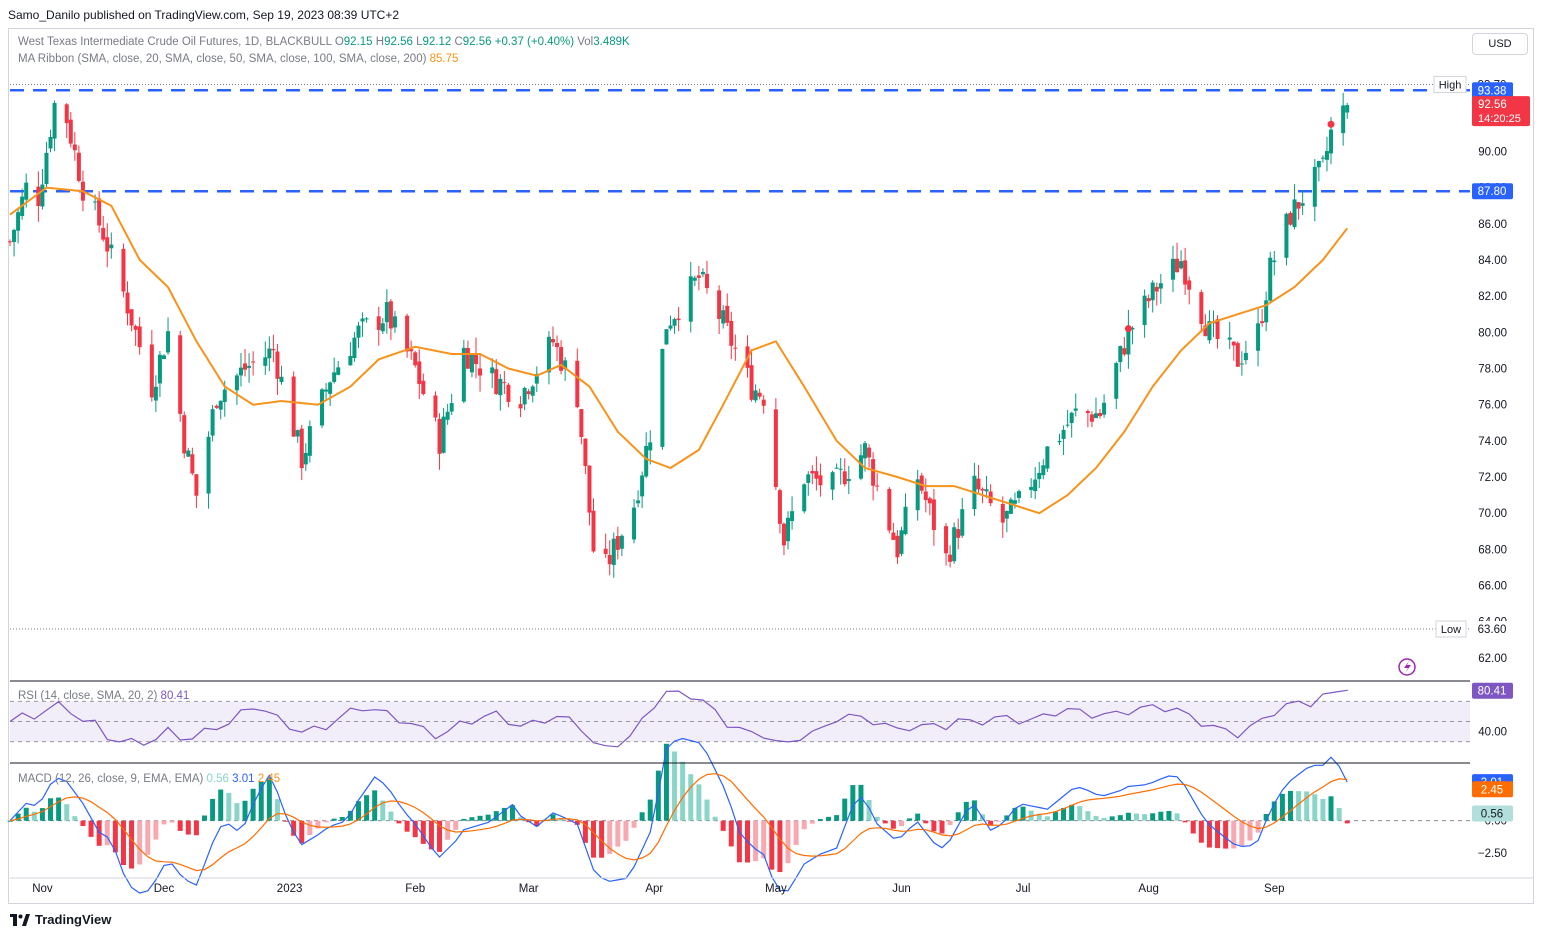  What do you see at coordinates (1492, 587) in the screenshot?
I see `price-tick: 66.00` at bounding box center [1492, 587].